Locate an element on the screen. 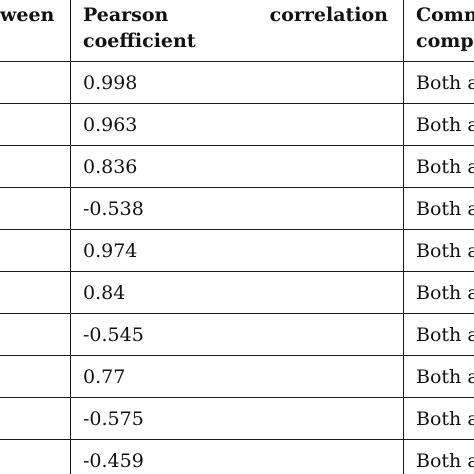 The image size is (474, 474). header-pearson-line2: coefficient is located at coordinates (139, 41).